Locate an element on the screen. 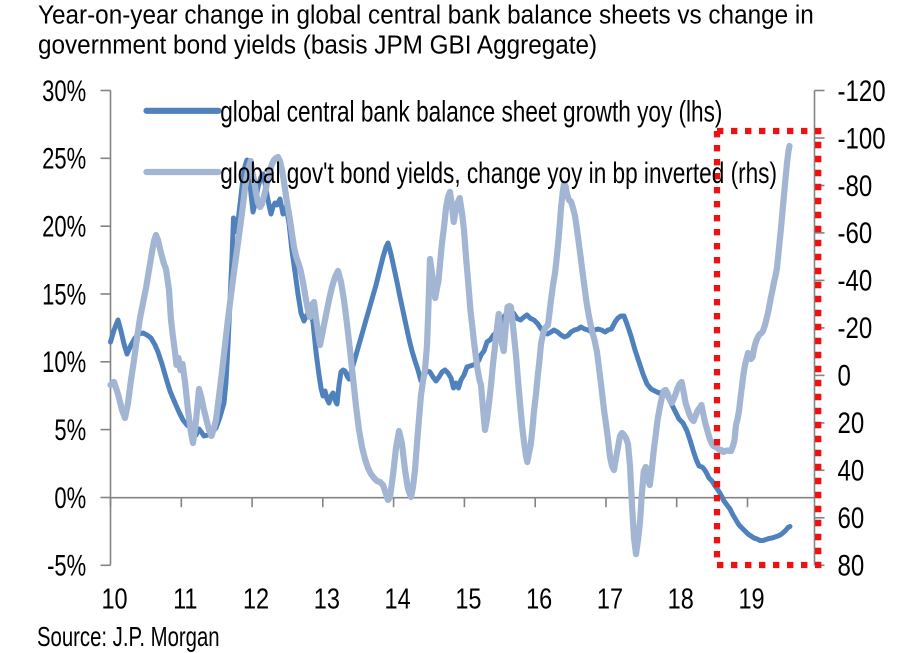  svg-text: -80 is located at coordinates (855, 185).